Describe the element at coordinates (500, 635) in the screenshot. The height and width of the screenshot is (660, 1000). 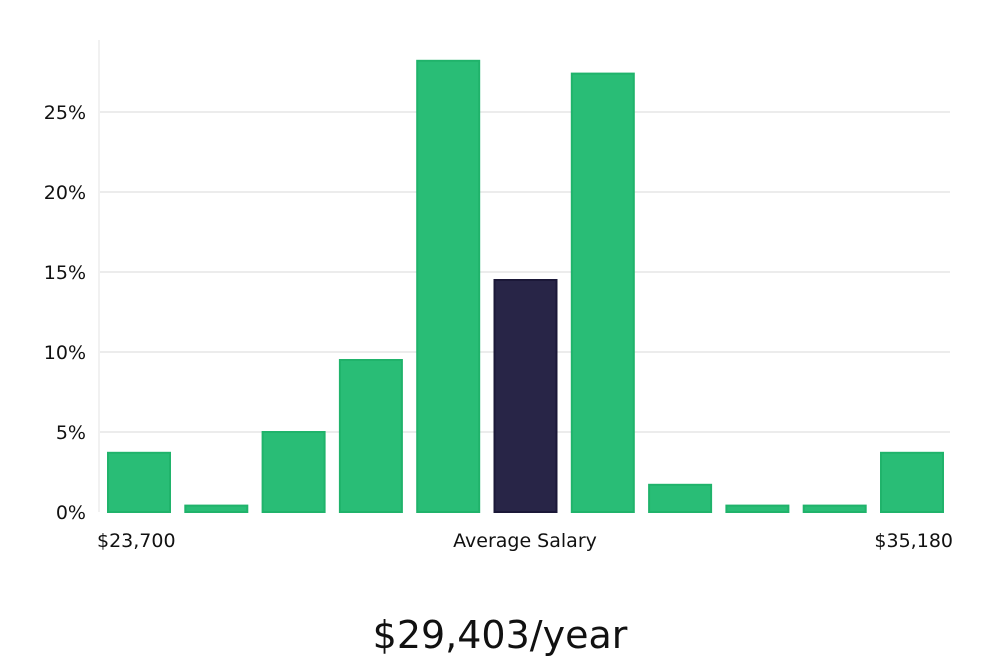
I see `average-salary-value: $29,403/year` at that location.